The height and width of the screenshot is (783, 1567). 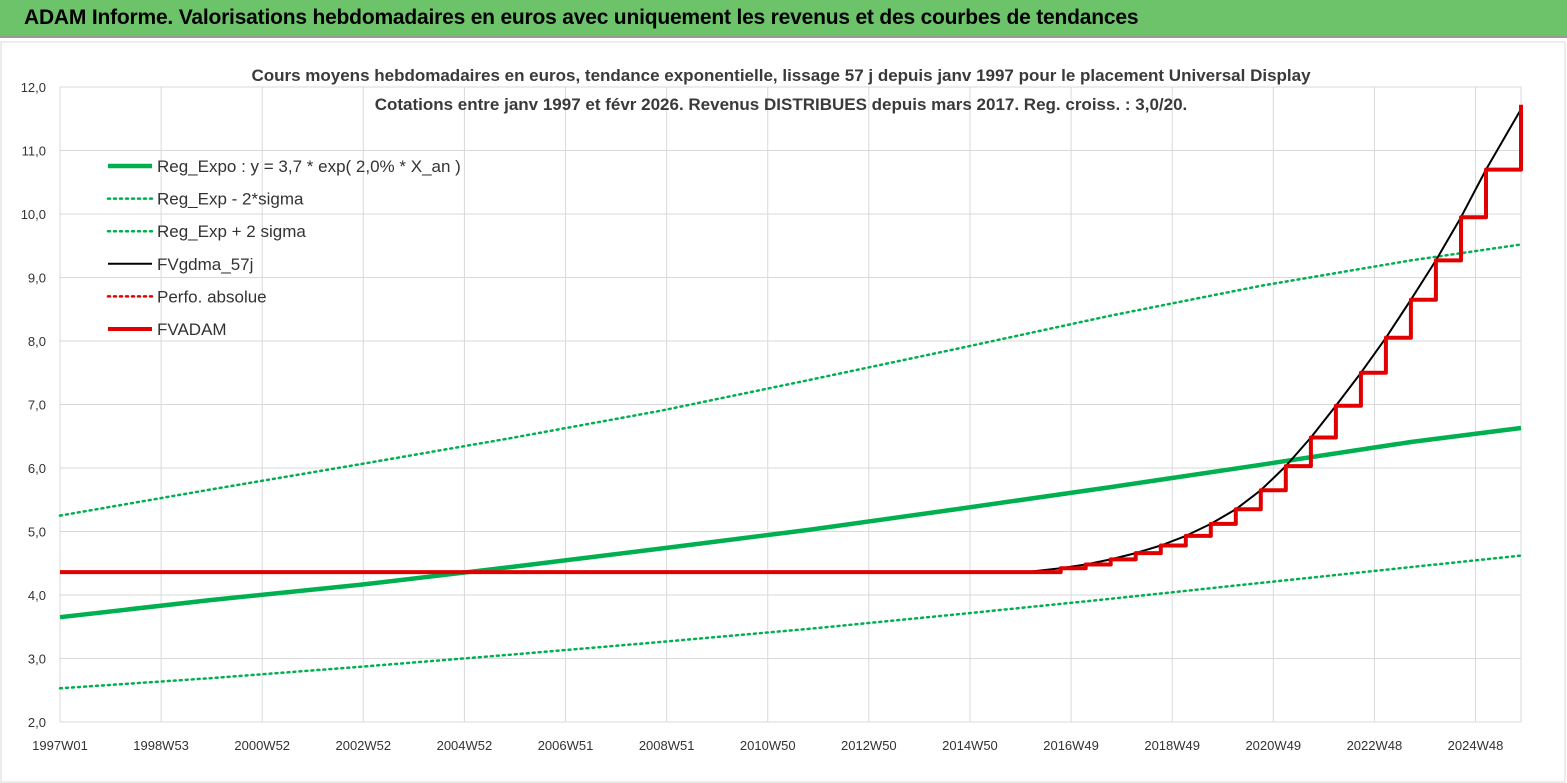 What do you see at coordinates (231, 231) in the screenshot?
I see `legend-label: Reg_Exp + 2 sigma` at bounding box center [231, 231].